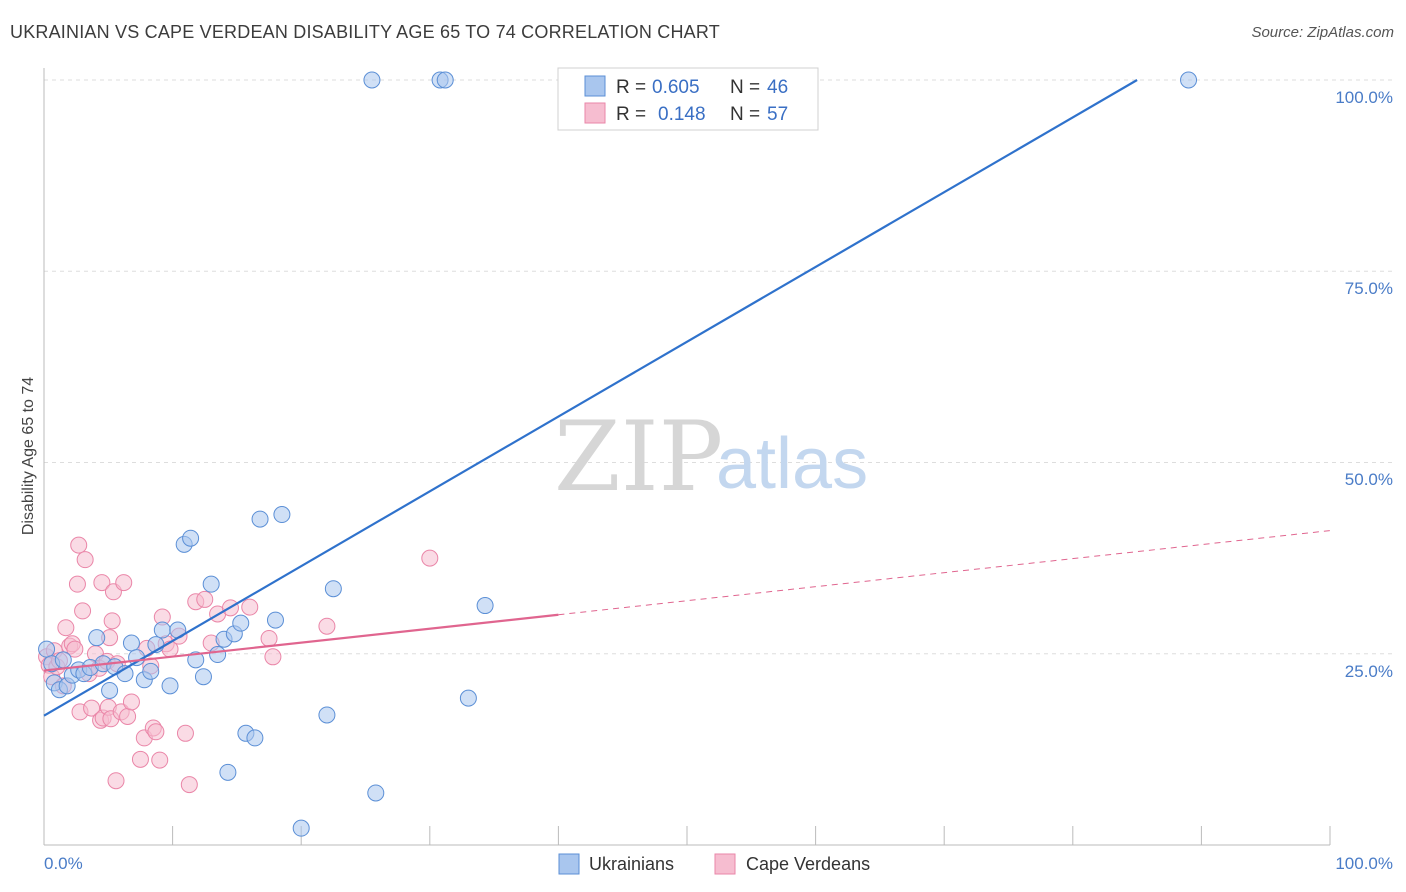 Image resolution: width=1406 pixels, height=892 pixels. I want to click on cape-verdean-trend-extension, so click(944, 573).